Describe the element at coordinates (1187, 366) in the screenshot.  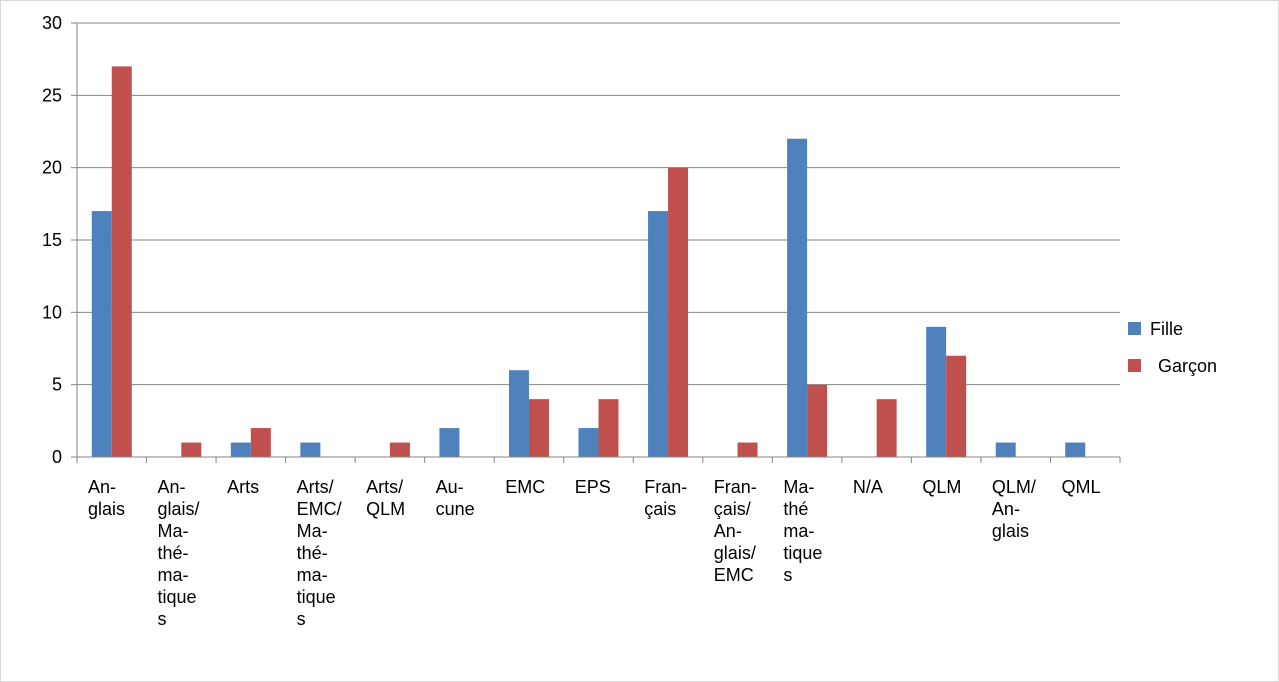
I see `legend-label-garcon: Garçon` at that location.